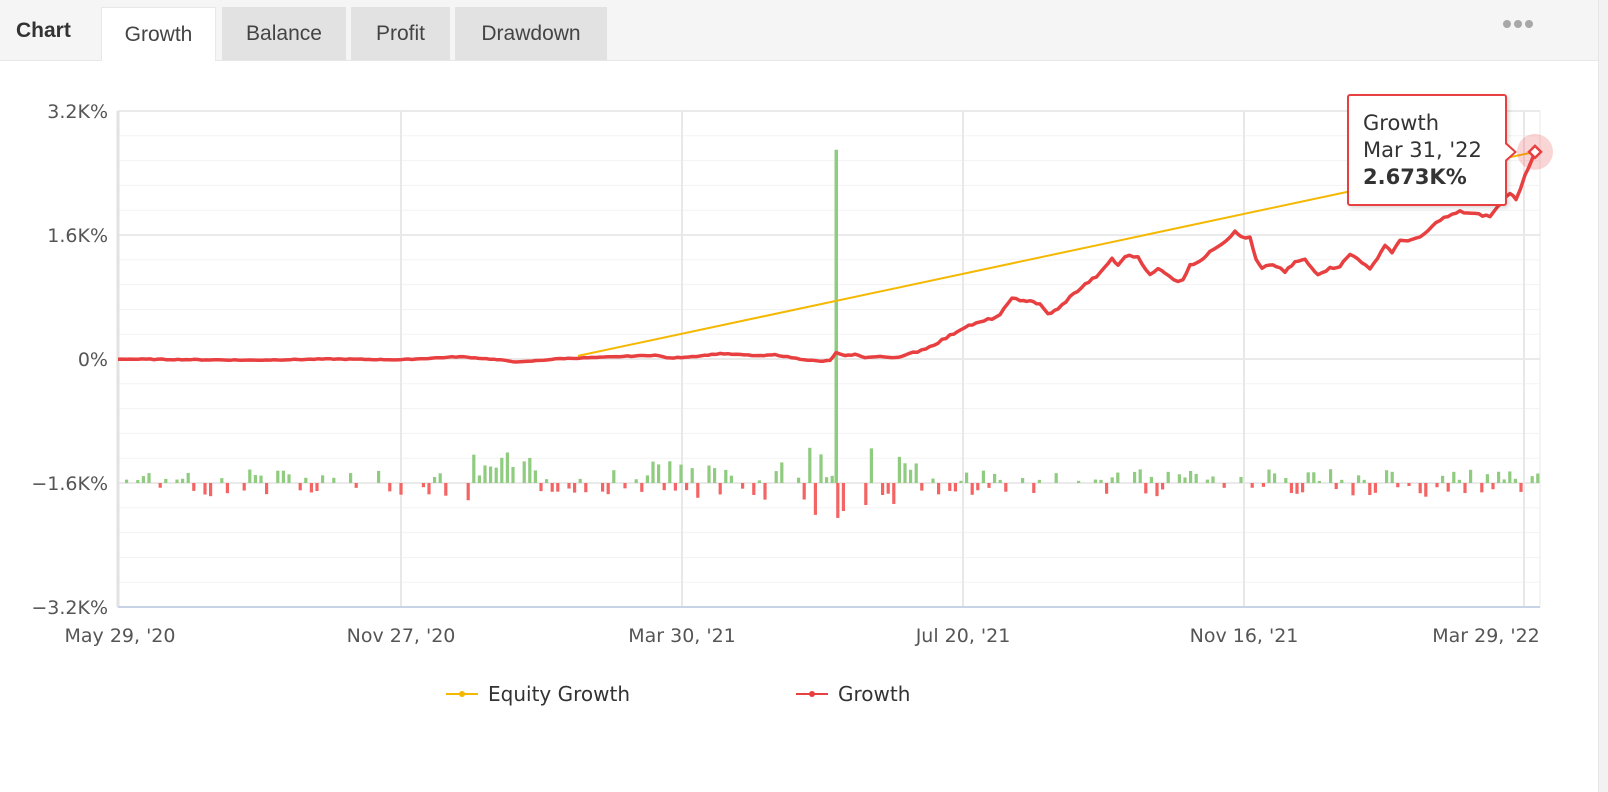 This screenshot has width=1608, height=792. I want to click on y-axis-label: −3.2K%, so click(69, 608).